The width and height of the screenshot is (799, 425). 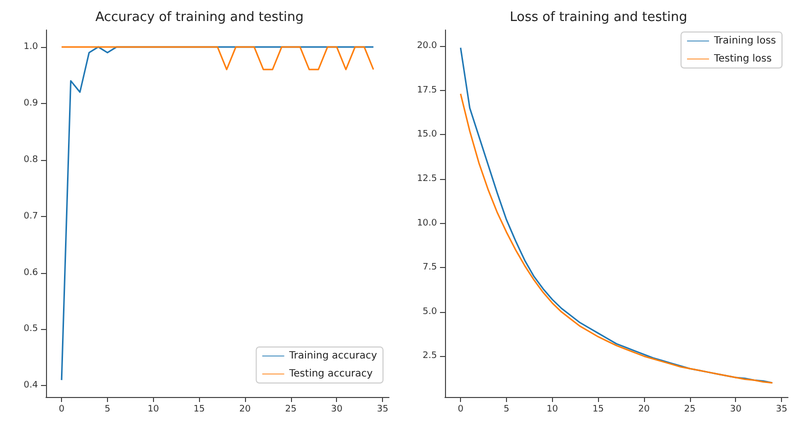 What do you see at coordinates (31, 159) in the screenshot?
I see `y-tick-label: 0.8` at bounding box center [31, 159].